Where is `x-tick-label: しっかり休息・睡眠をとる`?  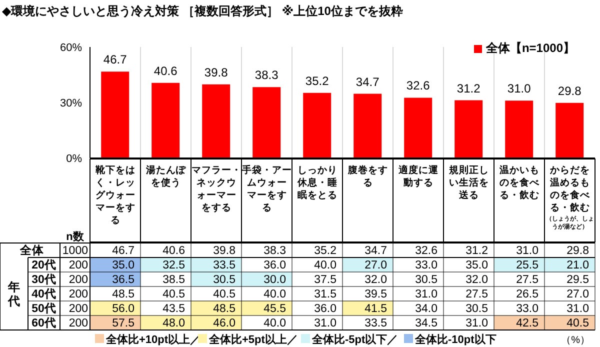 x-tick-label: しっかり休息・睡眠をとる is located at coordinates (317, 183).